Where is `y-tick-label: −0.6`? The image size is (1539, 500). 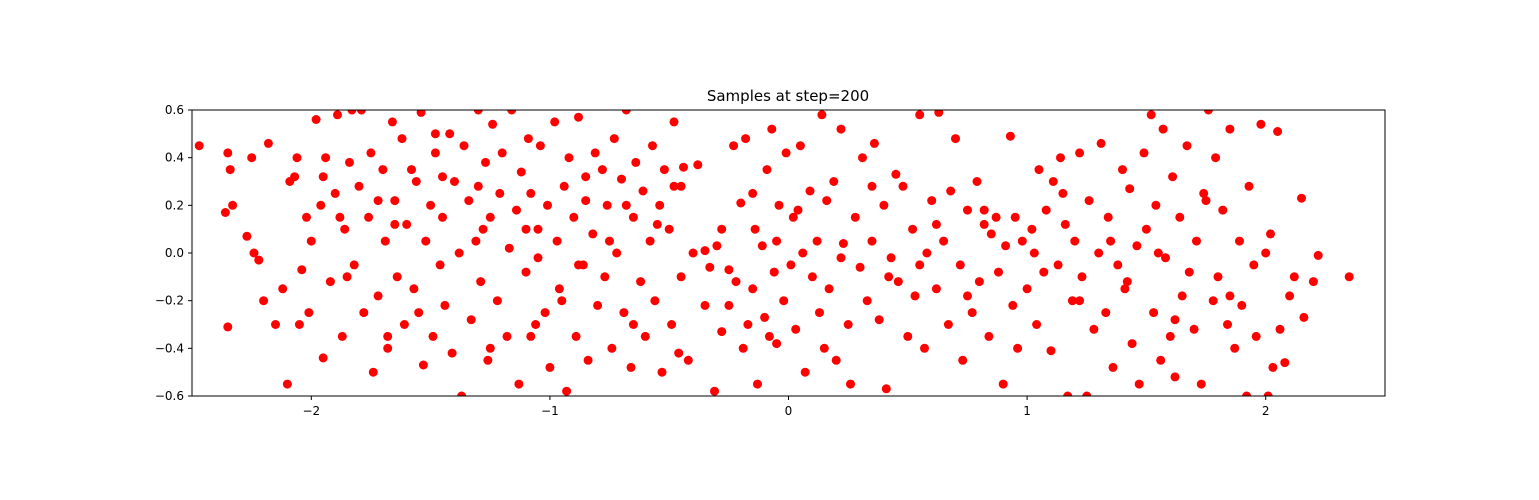
y-tick-label: −0.6 is located at coordinates (169, 396).